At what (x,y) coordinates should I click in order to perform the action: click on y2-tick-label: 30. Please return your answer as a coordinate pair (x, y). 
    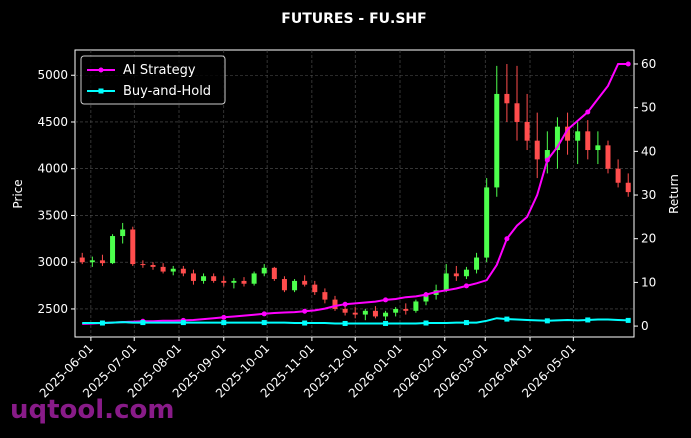
    Looking at the image, I should click on (648, 195).